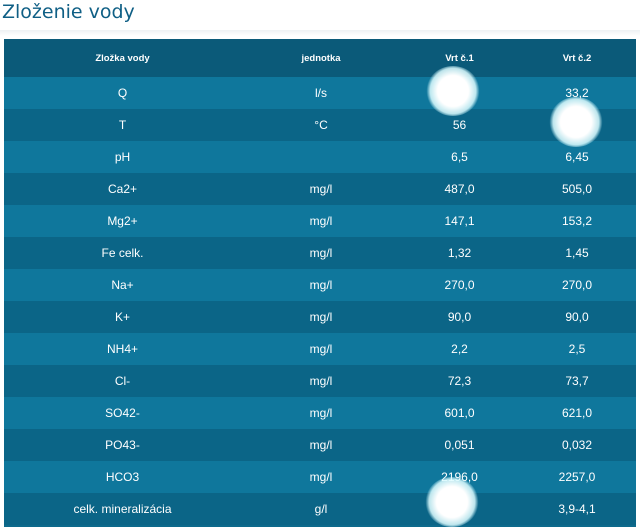 This screenshot has width=640, height=527. Describe the element at coordinates (68, 12) in the screenshot. I see `page-title: Zloženie vody` at that location.